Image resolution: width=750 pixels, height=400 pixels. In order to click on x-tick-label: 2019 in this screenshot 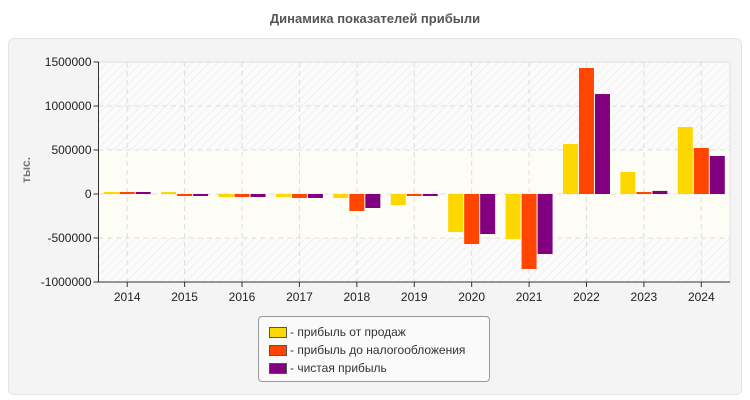, I will do `click(414, 297)`.